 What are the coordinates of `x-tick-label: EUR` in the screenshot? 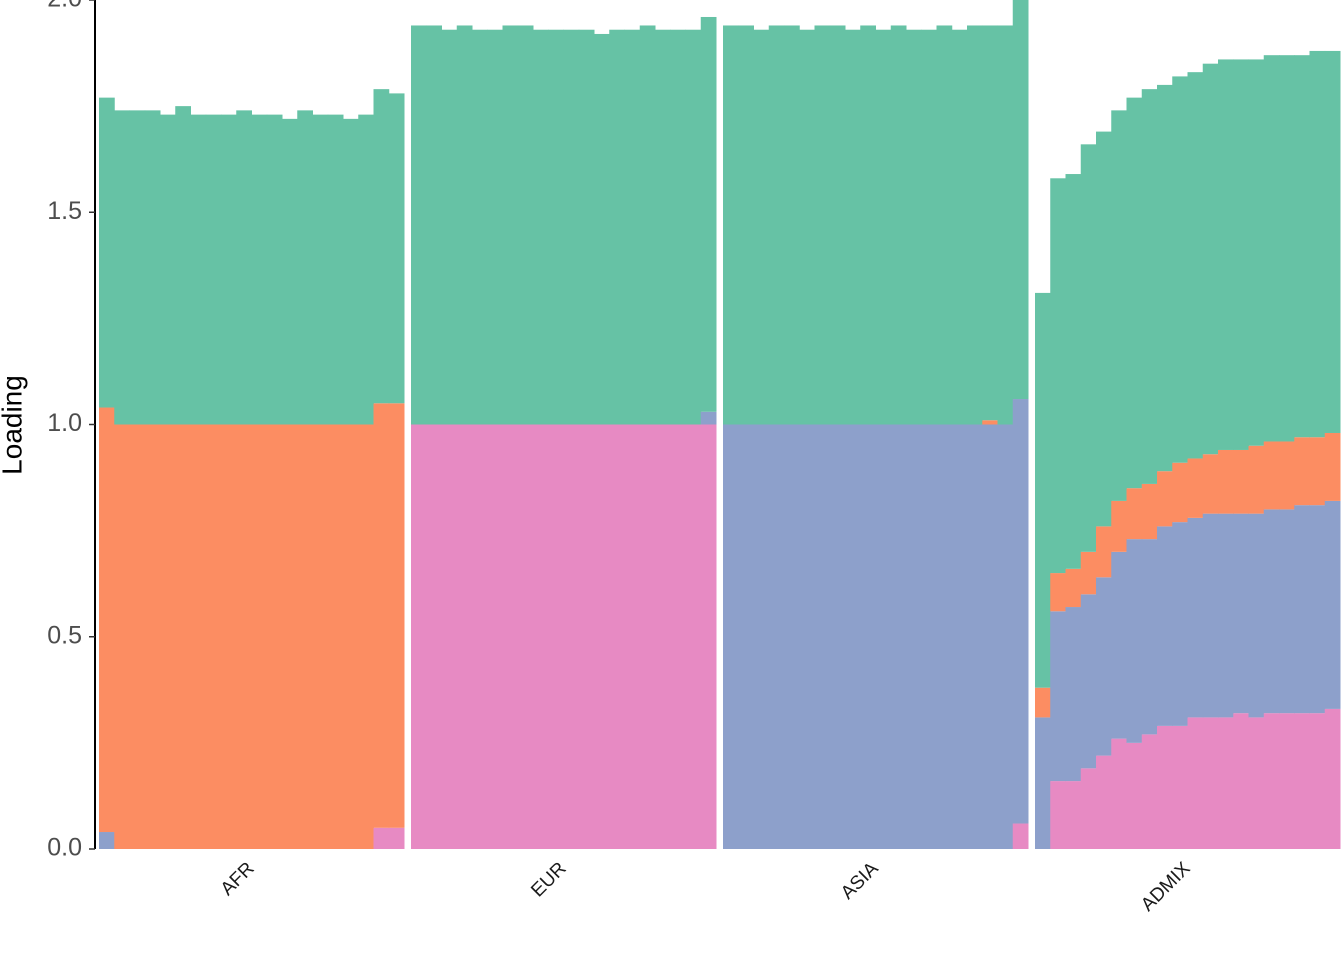 It's located at (548, 879).